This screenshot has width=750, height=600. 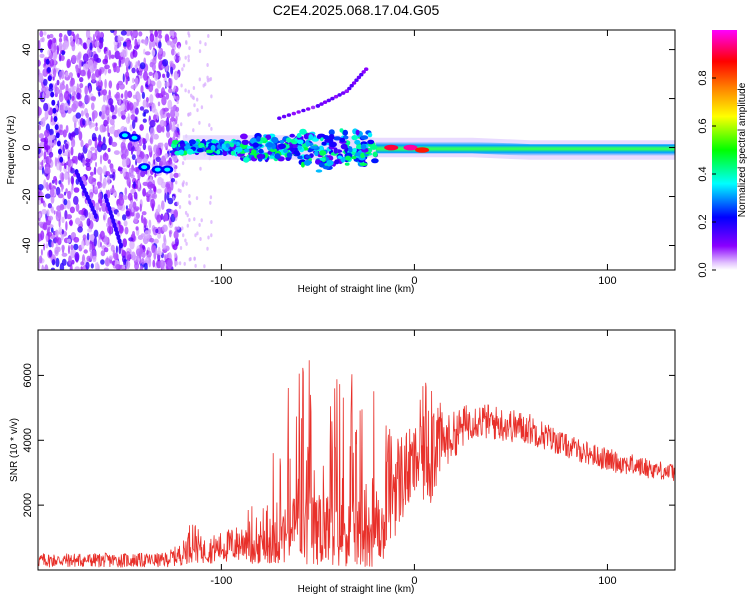 I want to click on x-tick-label: -100, so click(x=221, y=581).